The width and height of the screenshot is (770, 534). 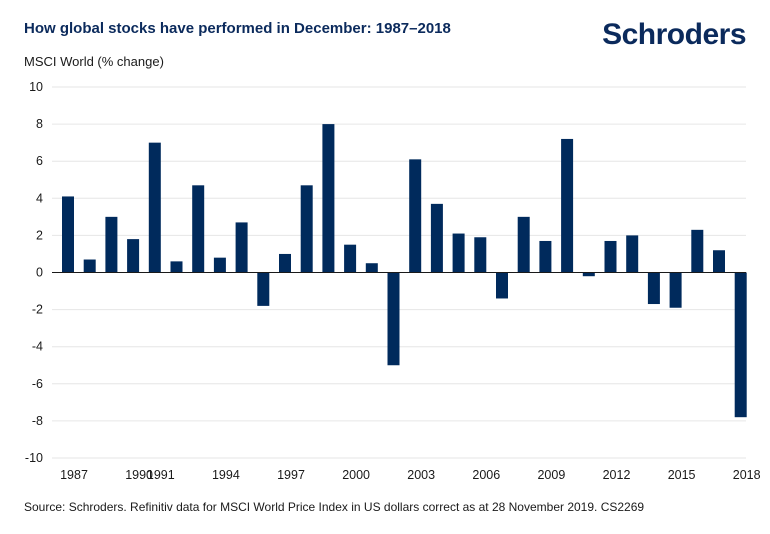 I want to click on x-tick-label: 2009, so click(x=551, y=475).